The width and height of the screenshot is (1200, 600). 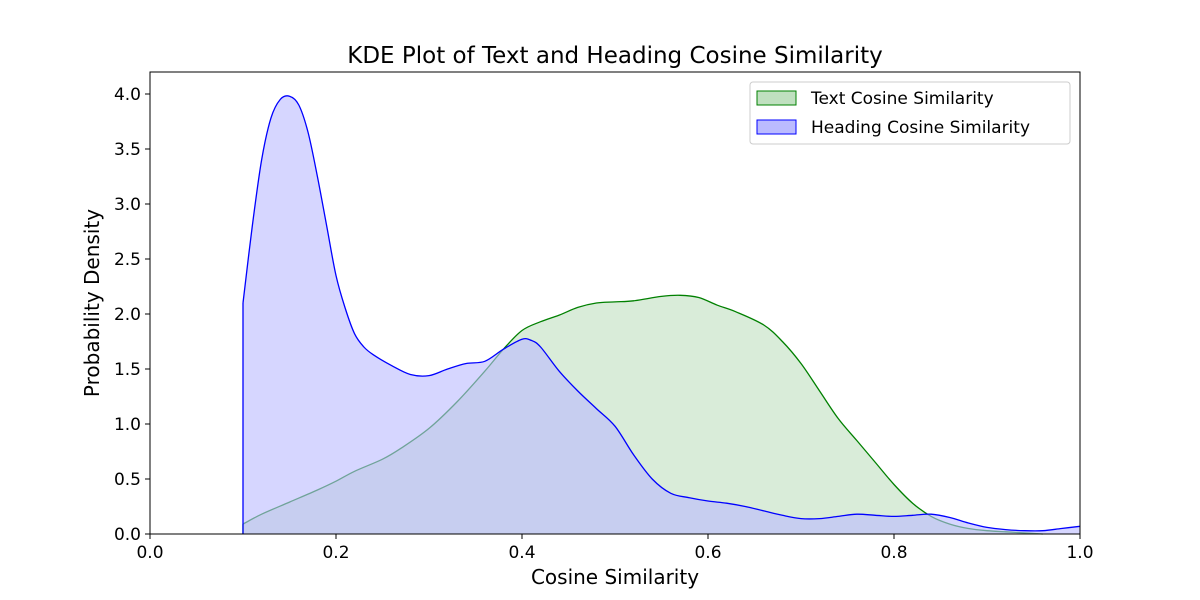 I want to click on y-tick-label: 4.0, so click(x=127, y=95).